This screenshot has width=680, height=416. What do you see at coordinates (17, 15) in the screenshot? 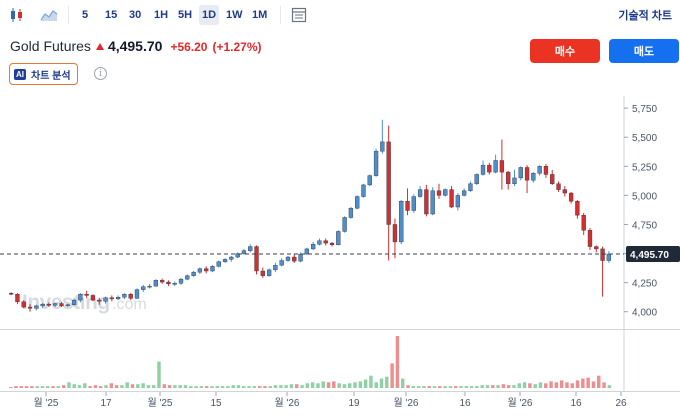
I see `candlestick-chart-icon` at bounding box center [17, 15].